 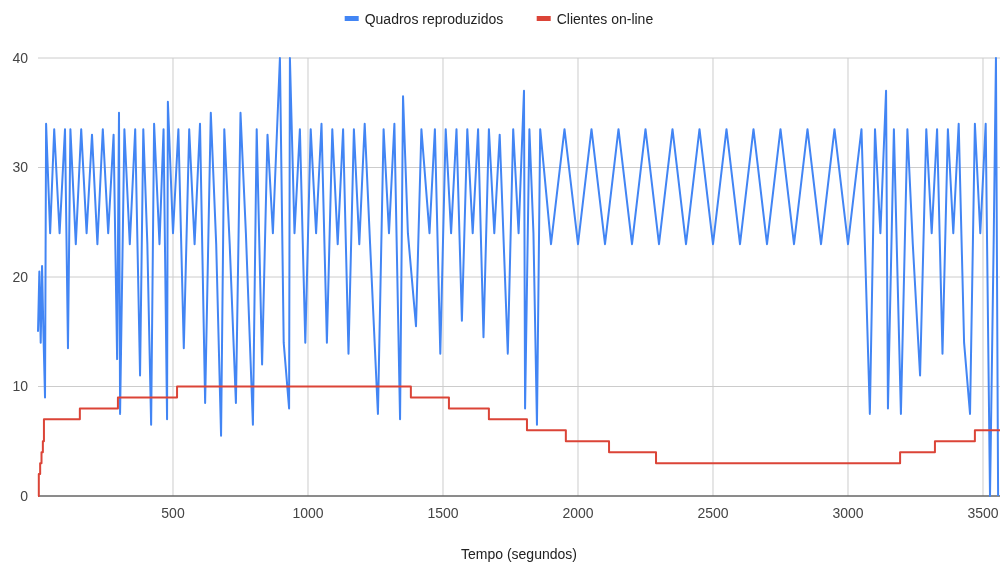 What do you see at coordinates (434, 18) in the screenshot?
I see `legend-label: Quadros reproduzidos` at bounding box center [434, 18].